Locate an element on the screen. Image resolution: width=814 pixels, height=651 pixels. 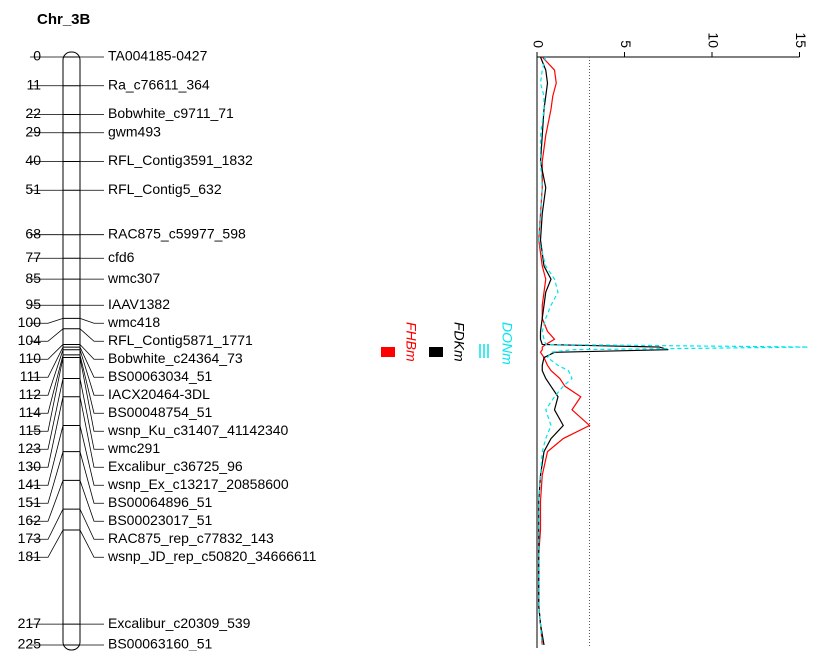
marker-name: wsnp_Ku_c31407_41142340 is located at coordinates (198, 430).